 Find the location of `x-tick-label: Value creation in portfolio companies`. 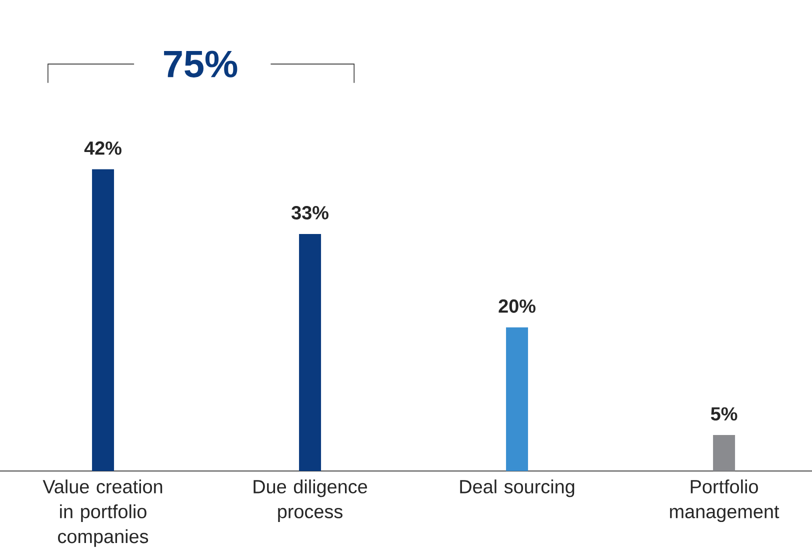

x-tick-label: Value creation in portfolio companies is located at coordinates (102, 513).